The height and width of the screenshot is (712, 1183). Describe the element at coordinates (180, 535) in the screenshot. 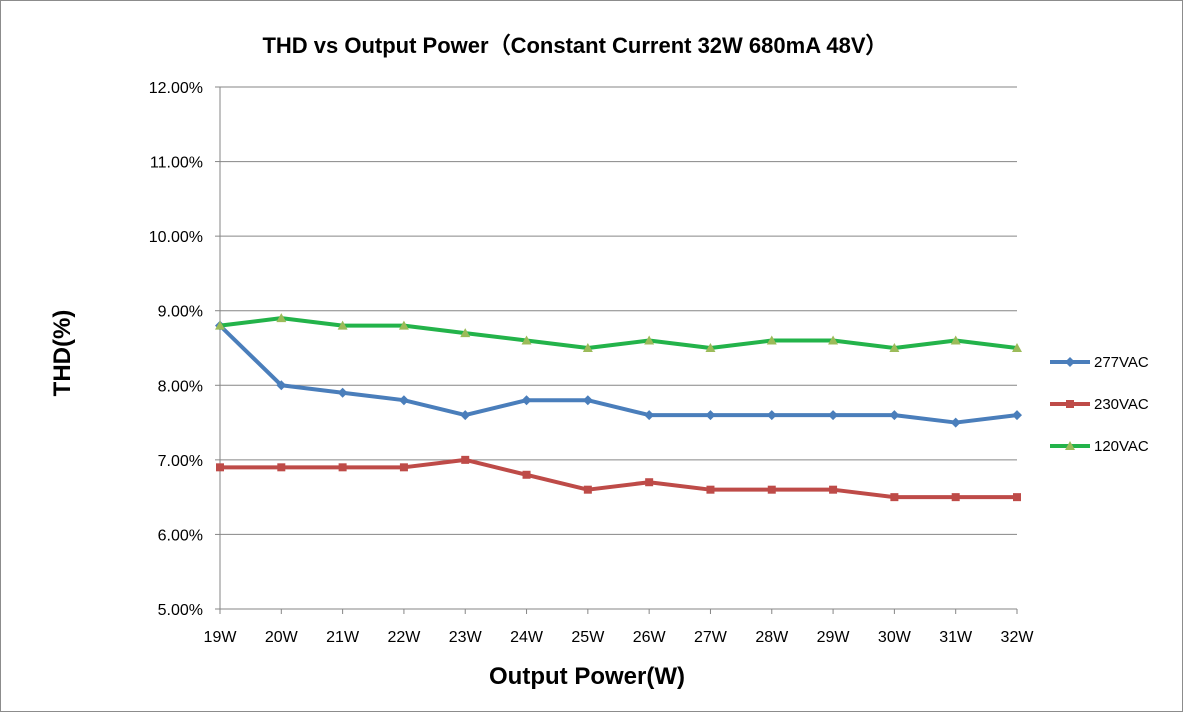

I see `y-tick-label-1: 6.00%` at that location.